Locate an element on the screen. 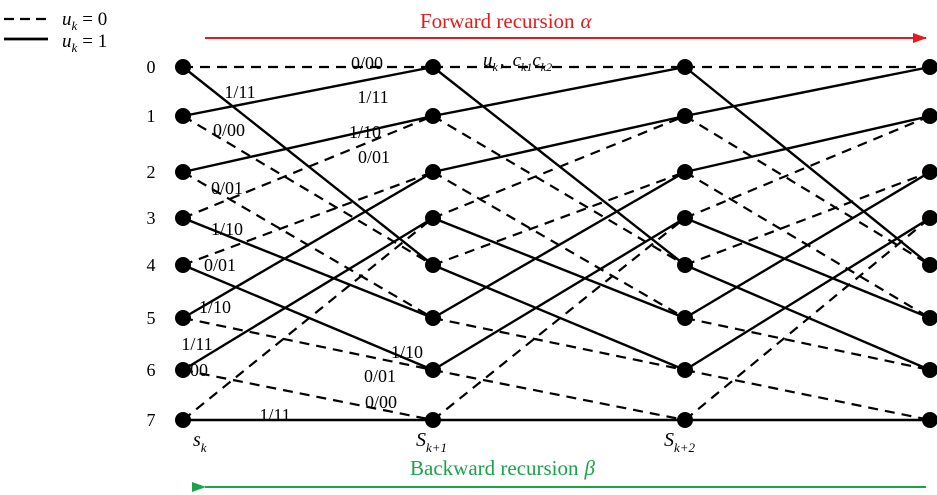 The image size is (937, 495). legend: uk = 0 uk = 1 is located at coordinates (55, 32).